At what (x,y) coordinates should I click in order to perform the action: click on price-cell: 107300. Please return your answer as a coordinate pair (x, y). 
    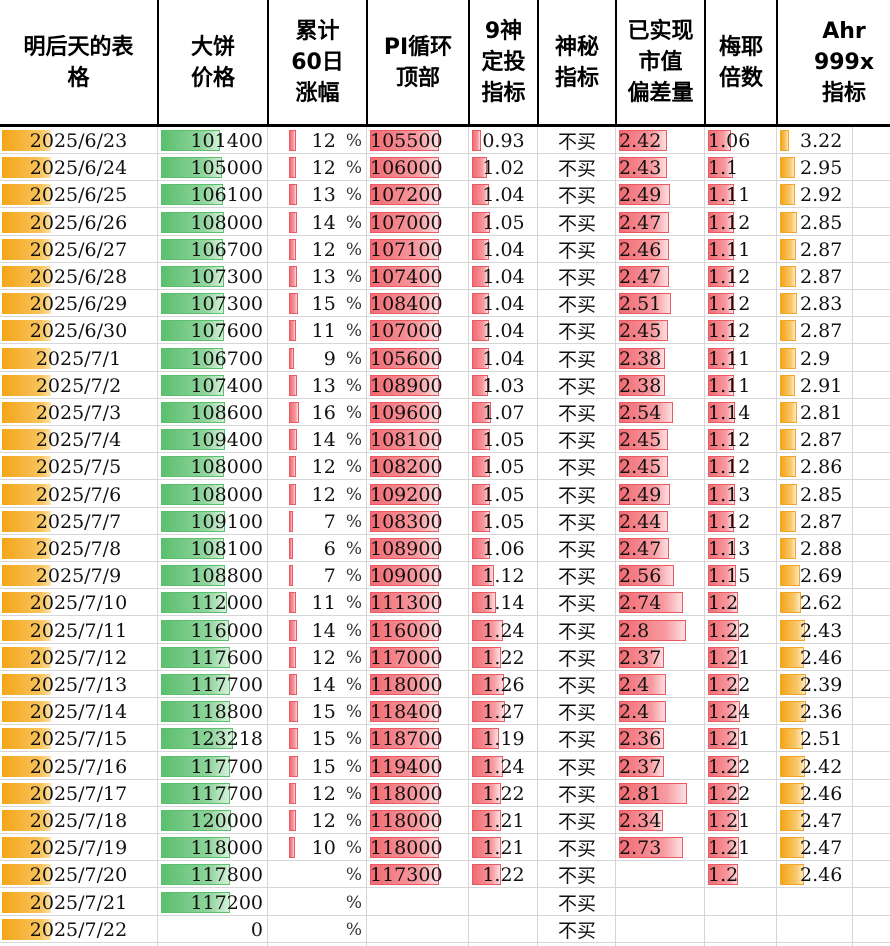
    Looking at the image, I should click on (213, 276).